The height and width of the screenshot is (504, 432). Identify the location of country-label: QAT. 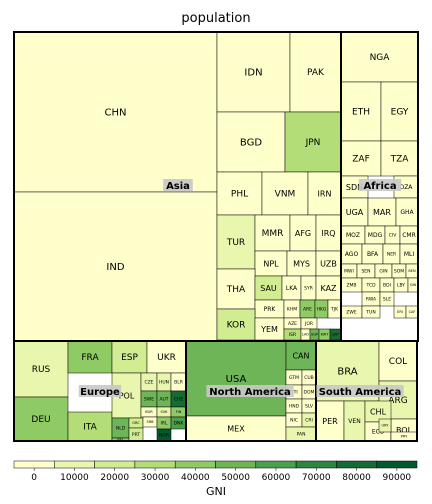
(336, 335).